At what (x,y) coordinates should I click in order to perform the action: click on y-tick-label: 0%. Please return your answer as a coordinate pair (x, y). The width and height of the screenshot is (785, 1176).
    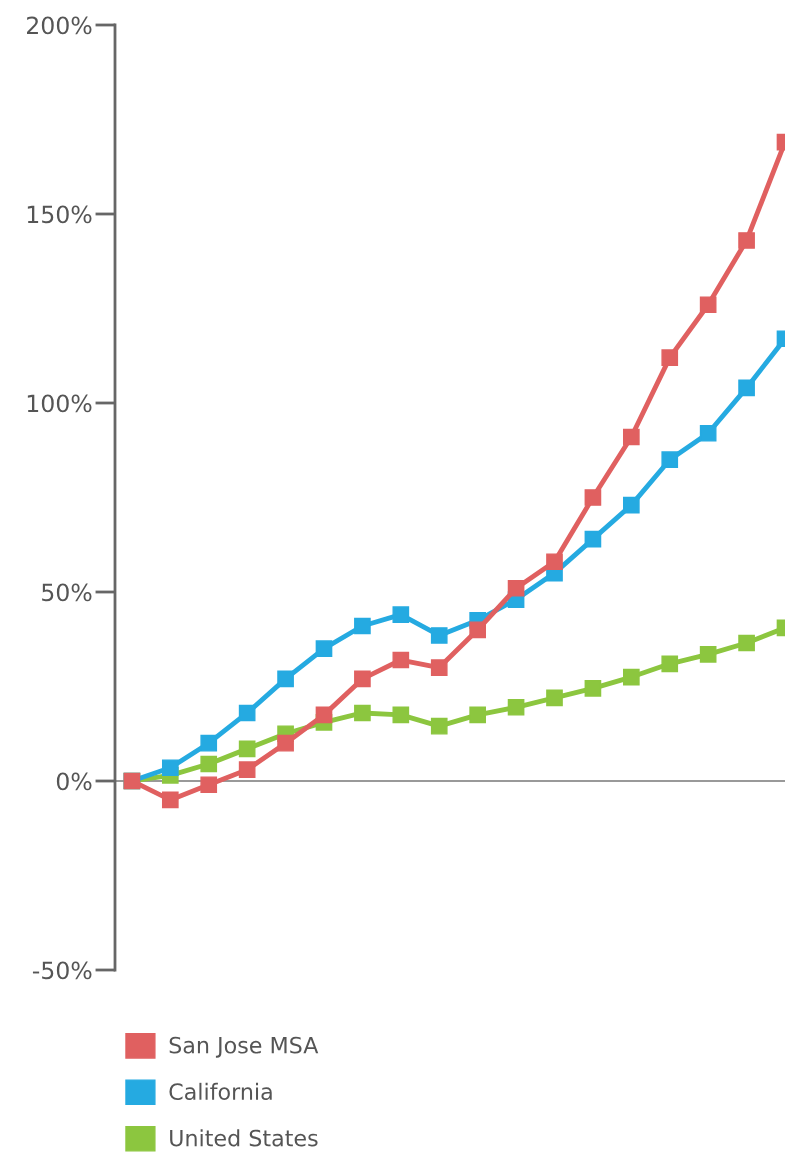
    Looking at the image, I should click on (74, 781).